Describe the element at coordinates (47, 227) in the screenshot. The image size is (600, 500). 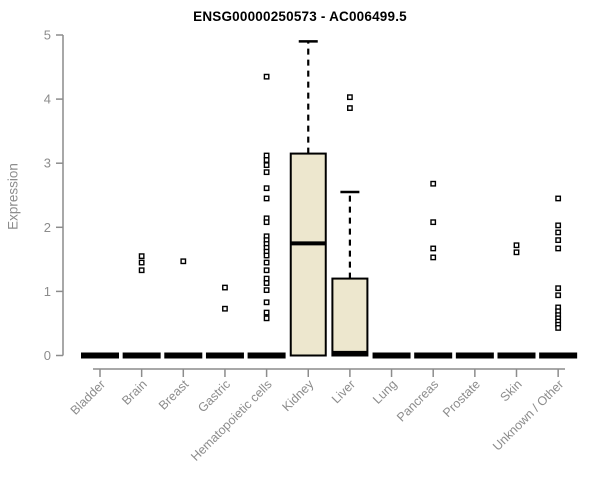
I see `y-tick-label: 2` at that location.